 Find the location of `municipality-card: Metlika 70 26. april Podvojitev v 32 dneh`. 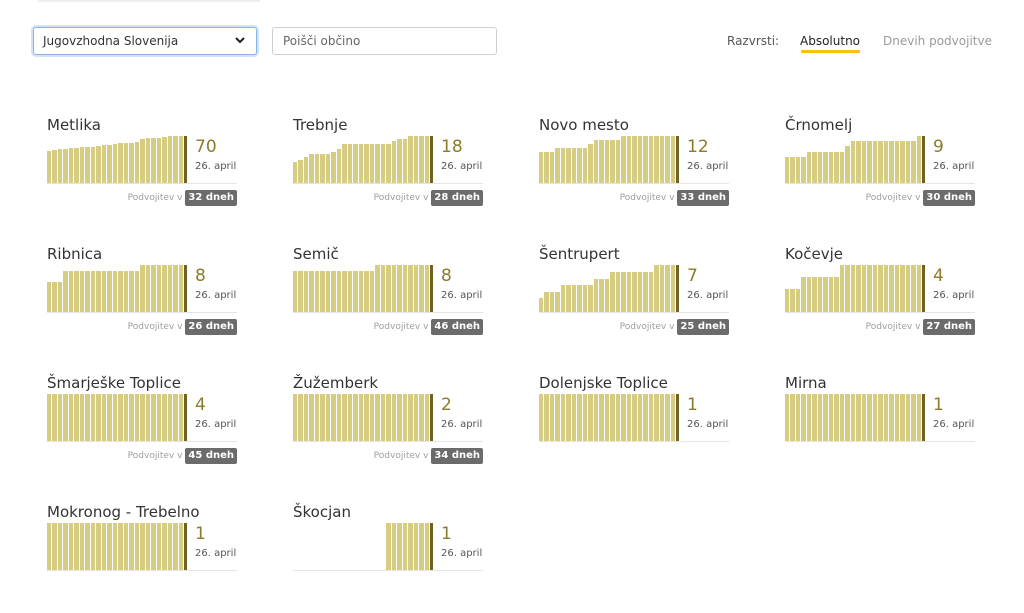

municipality-card: Metlika 70 26. april Podvojitev v 32 dneh is located at coordinates (142, 171).